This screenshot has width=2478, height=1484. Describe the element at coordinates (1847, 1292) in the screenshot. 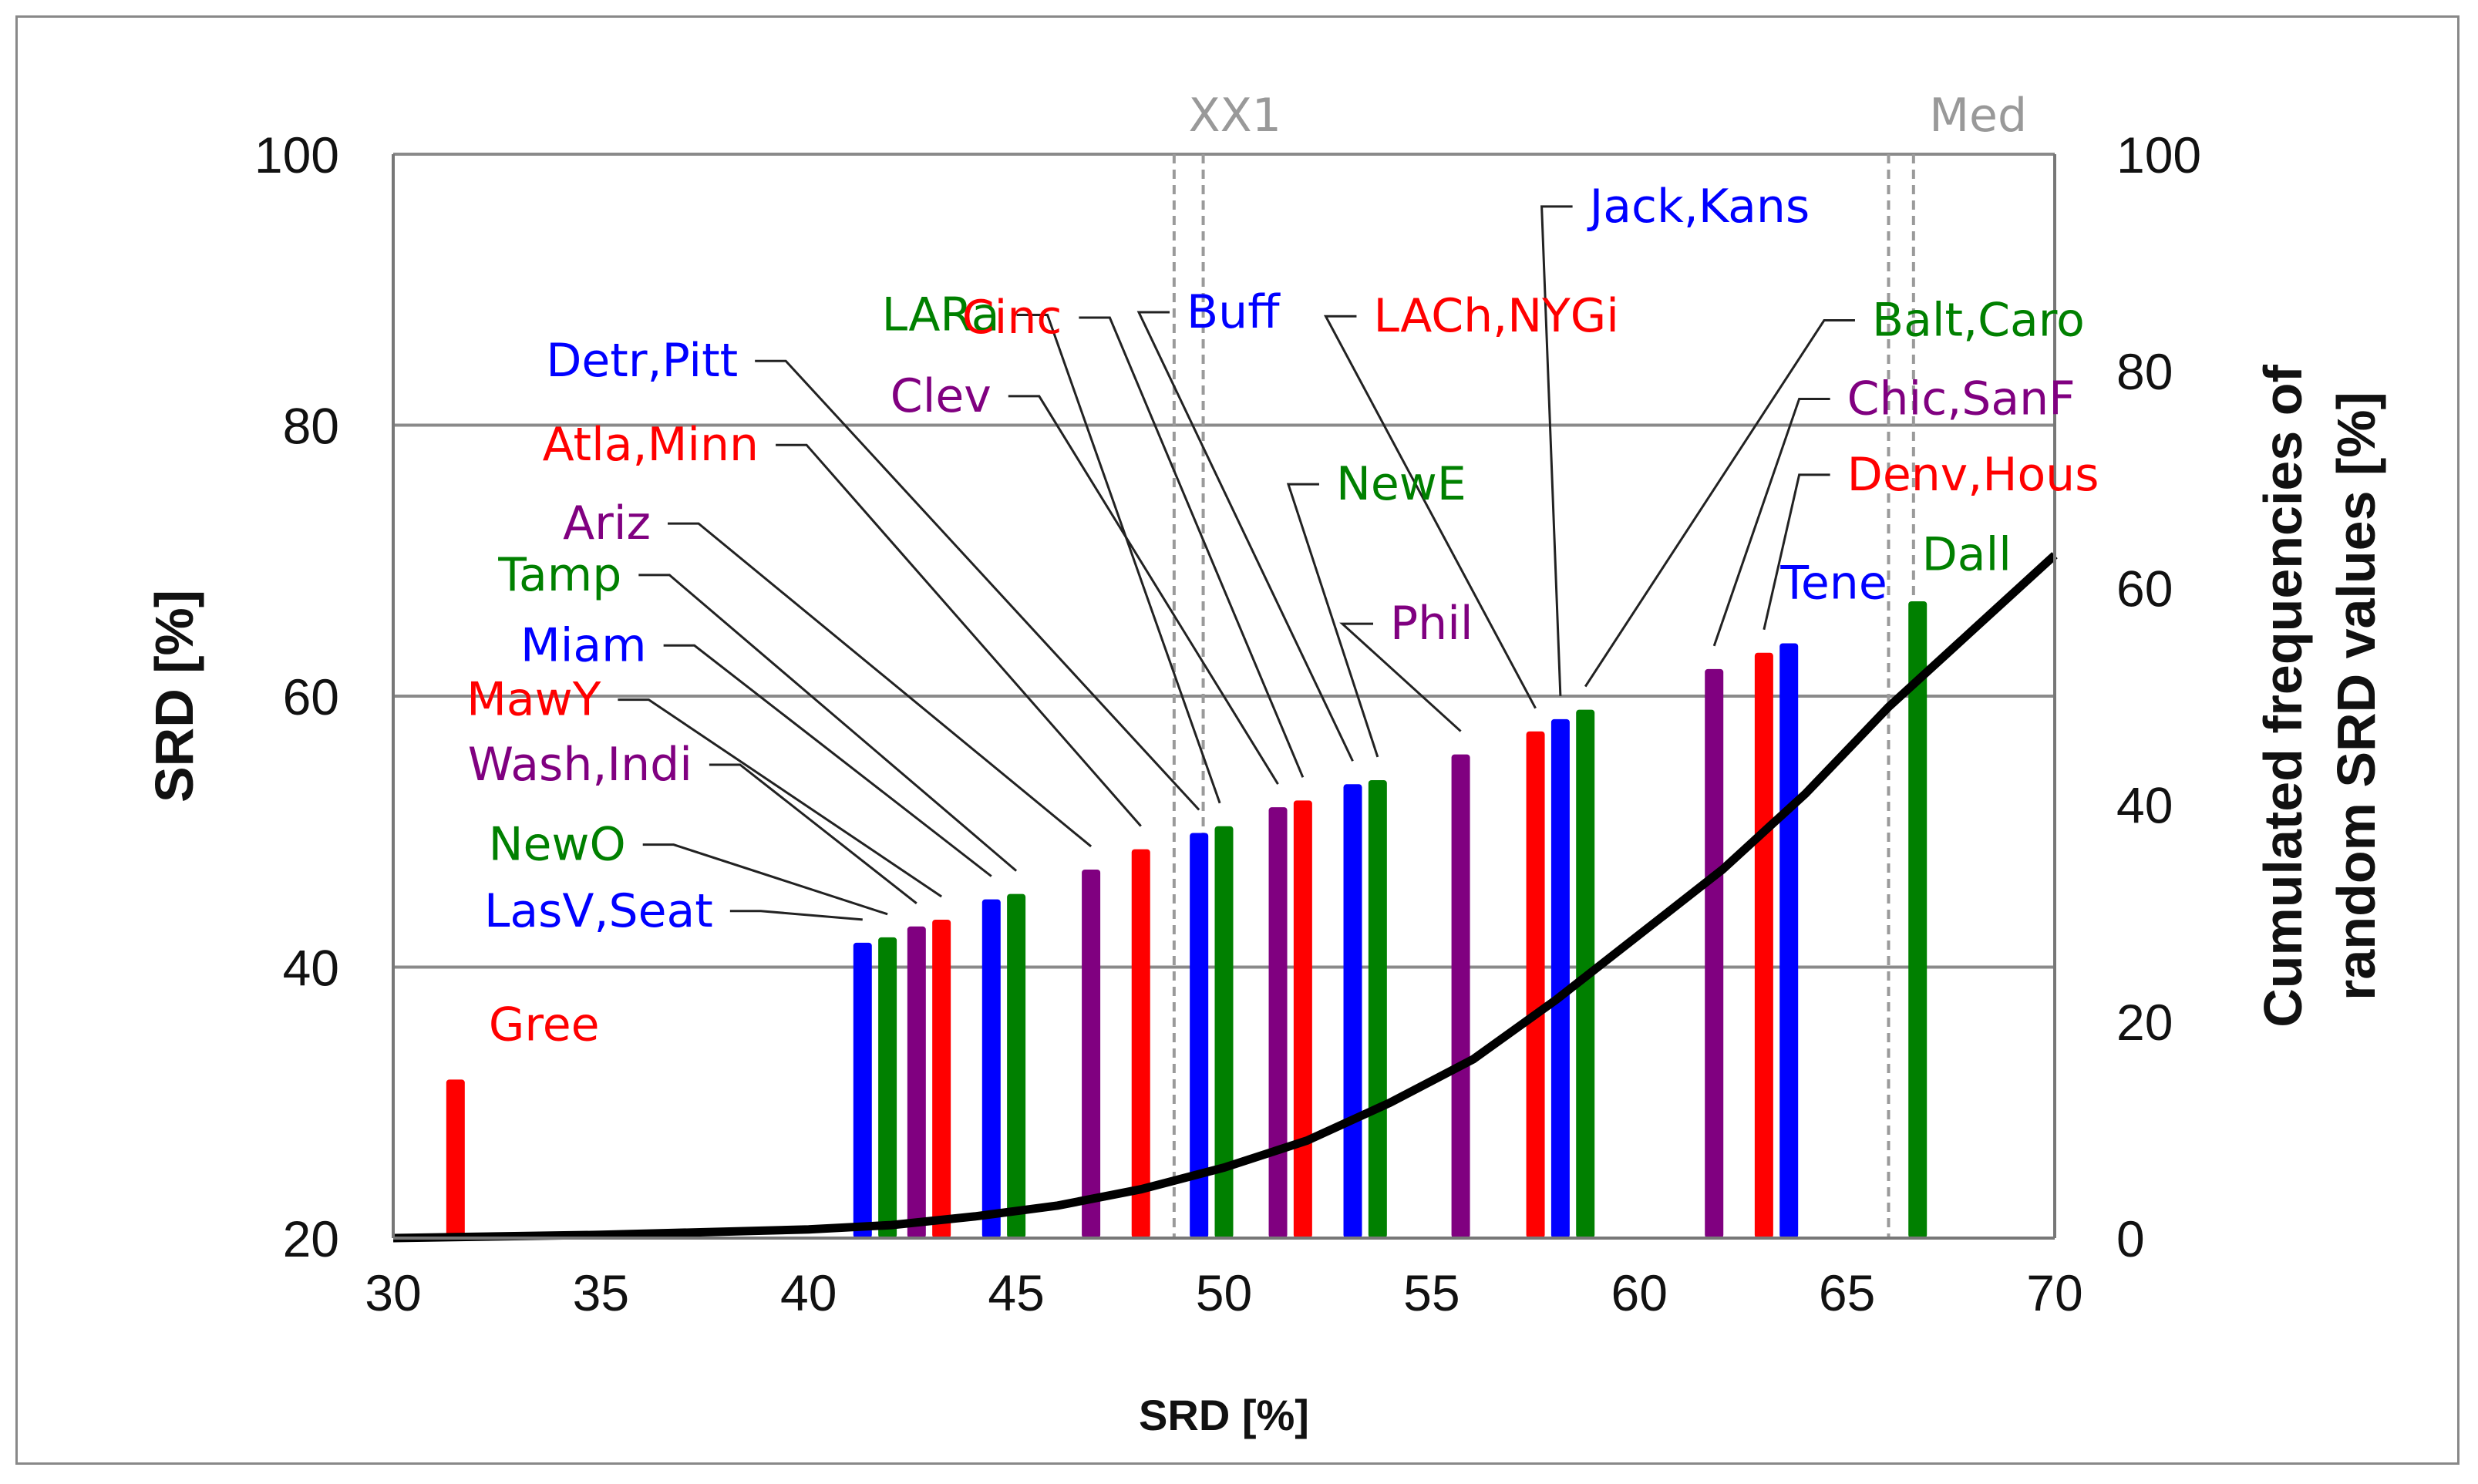

I see `x-tick-65: 65` at that location.